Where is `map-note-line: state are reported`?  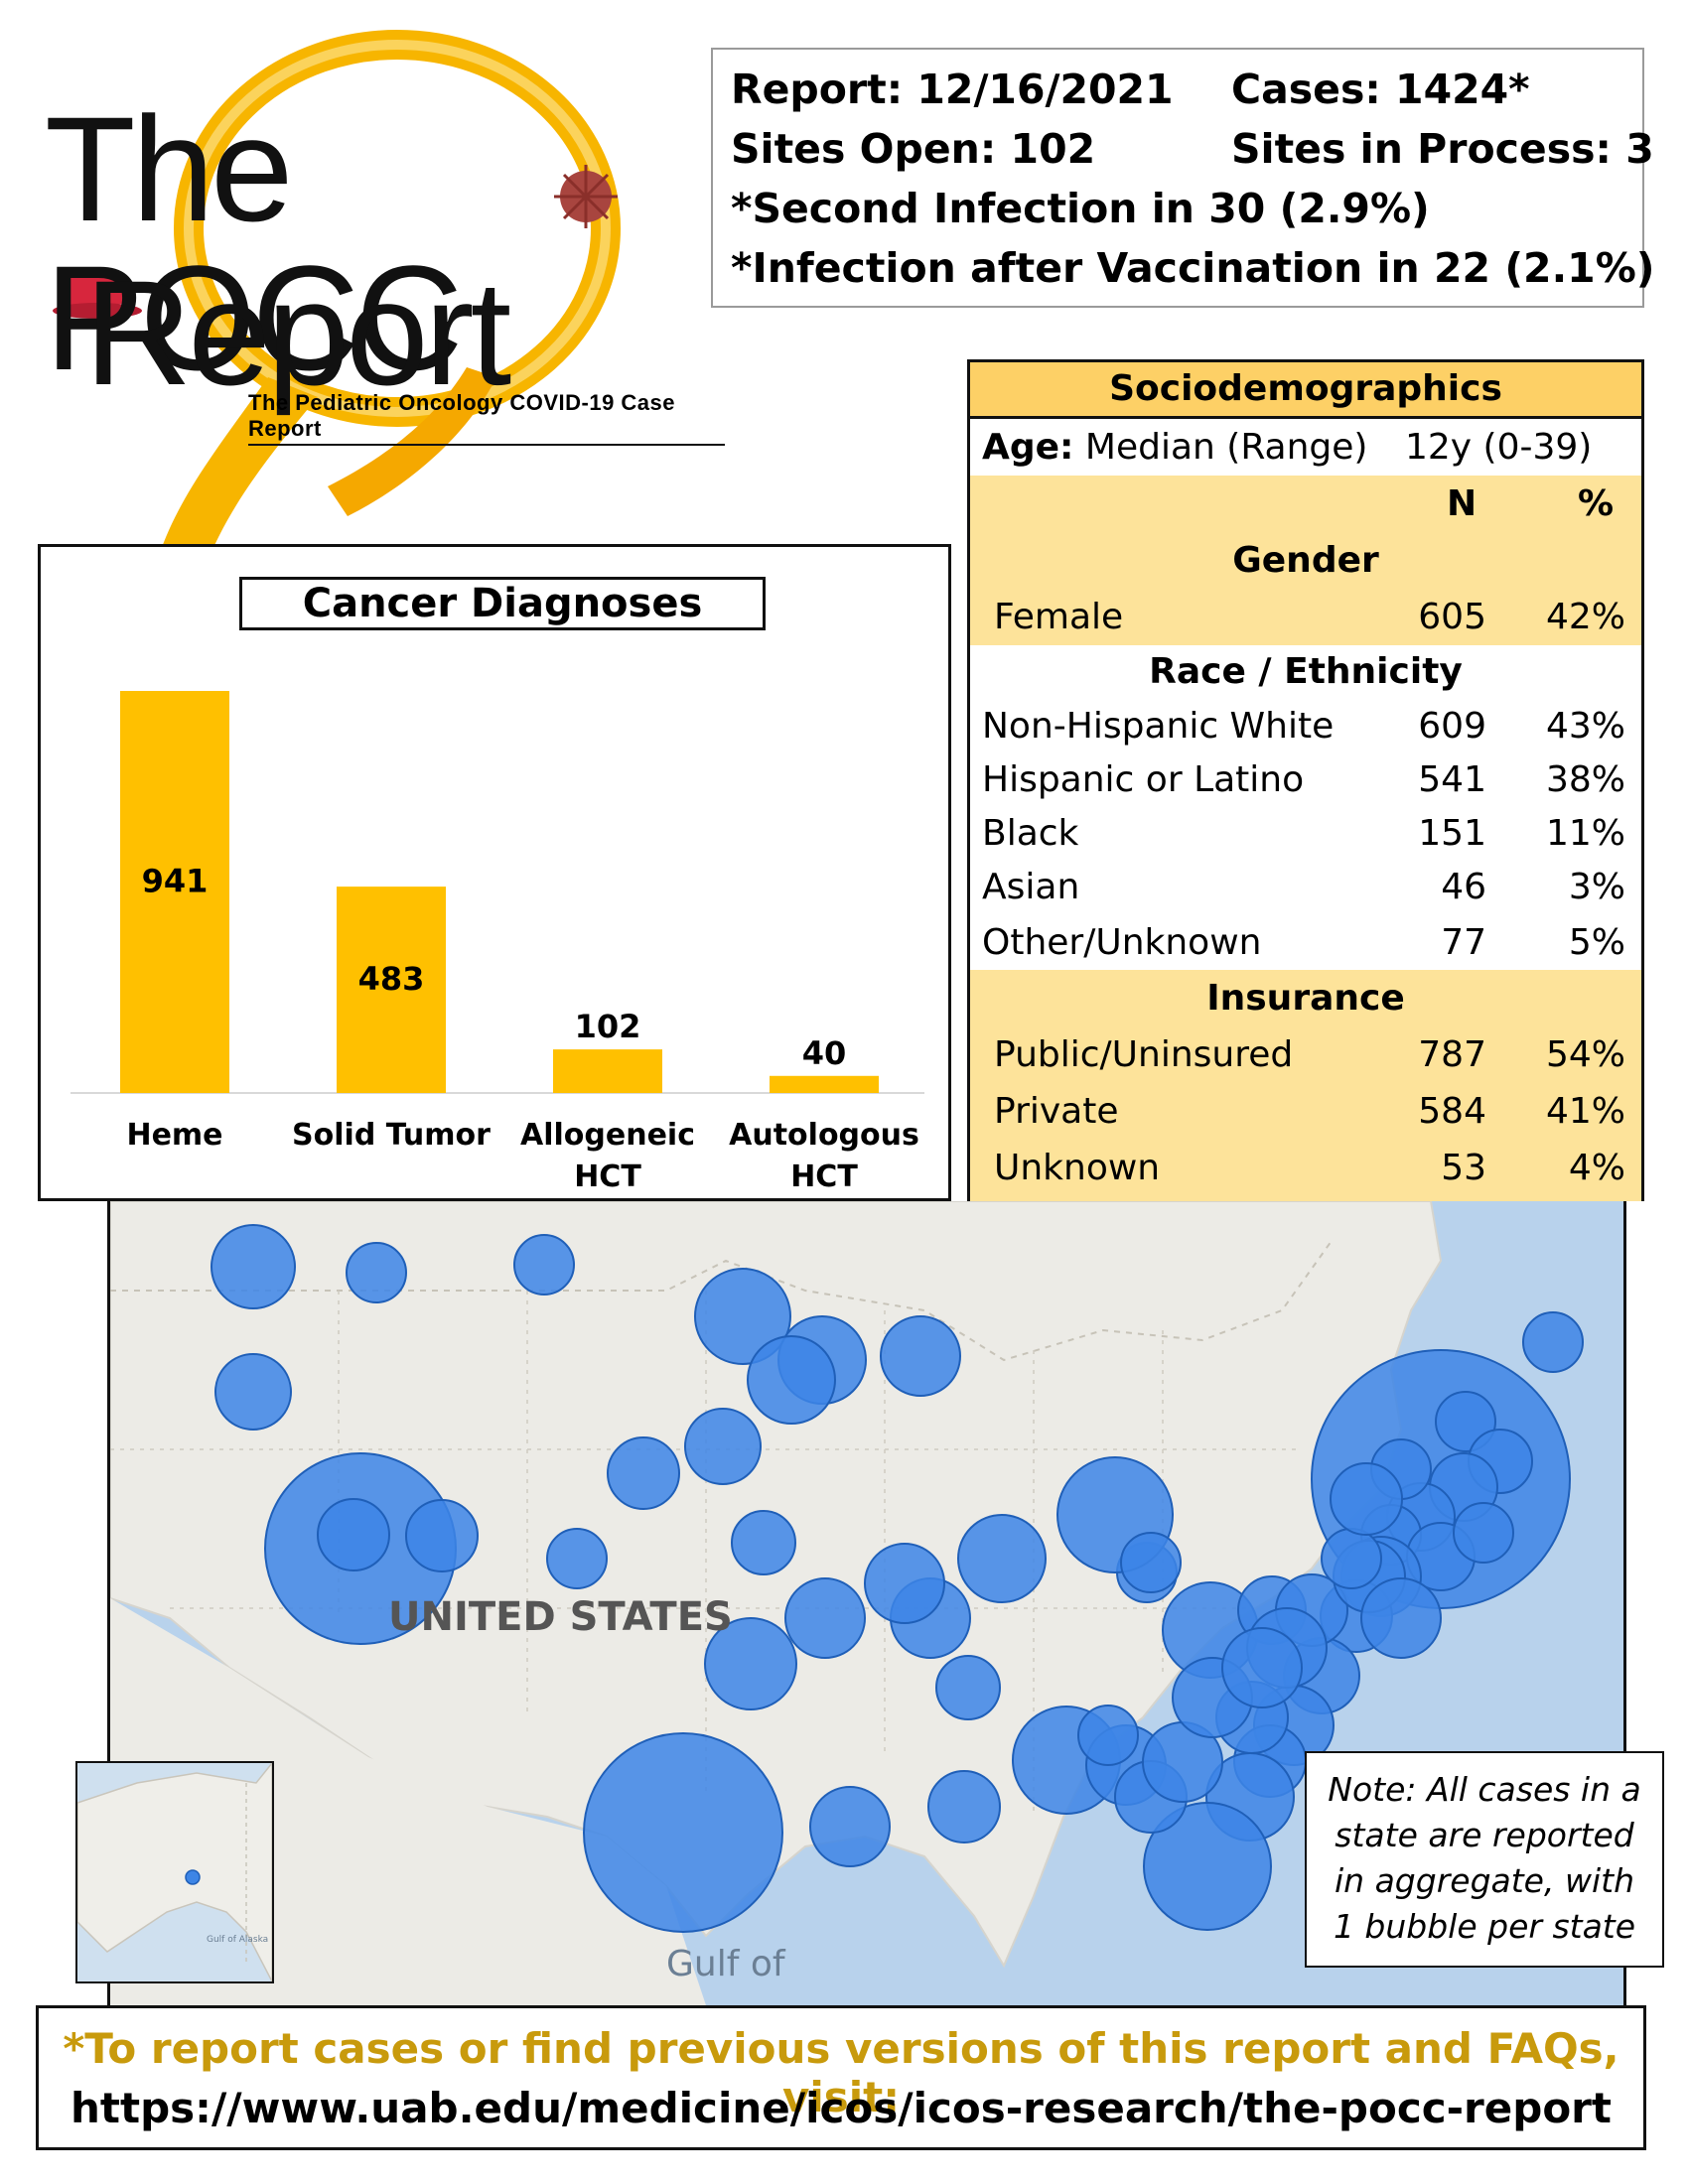
map-note-line: state are reported is located at coordinates (1484, 1835).